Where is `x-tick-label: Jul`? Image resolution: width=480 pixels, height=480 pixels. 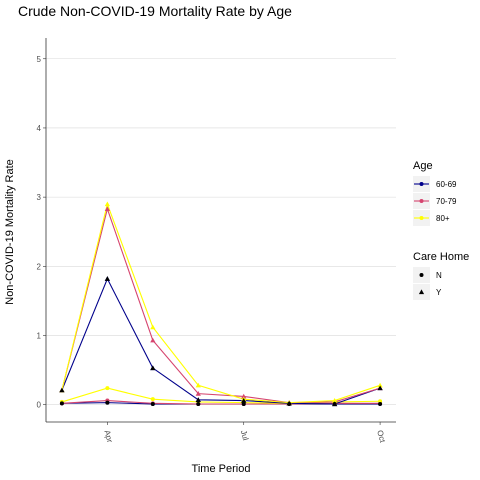 x-tick-label: Jul is located at coordinates (244, 435).